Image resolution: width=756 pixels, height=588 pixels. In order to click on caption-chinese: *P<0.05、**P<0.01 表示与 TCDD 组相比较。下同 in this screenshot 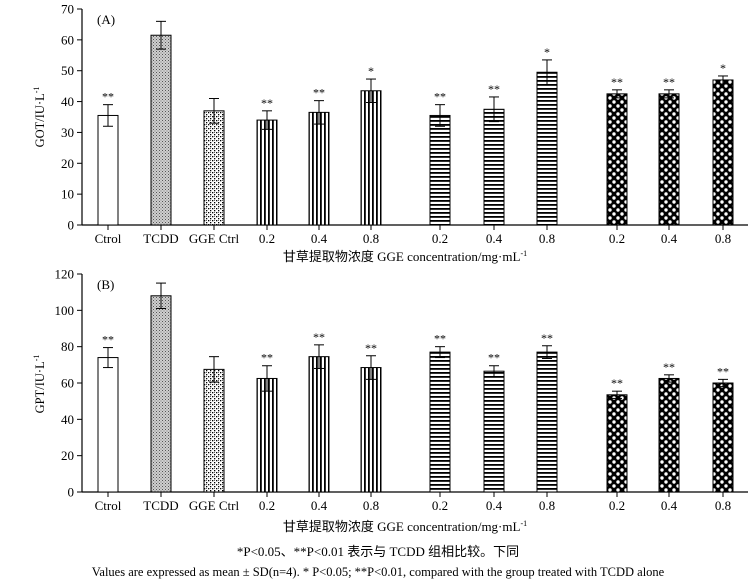, I will do `click(378, 551)`.